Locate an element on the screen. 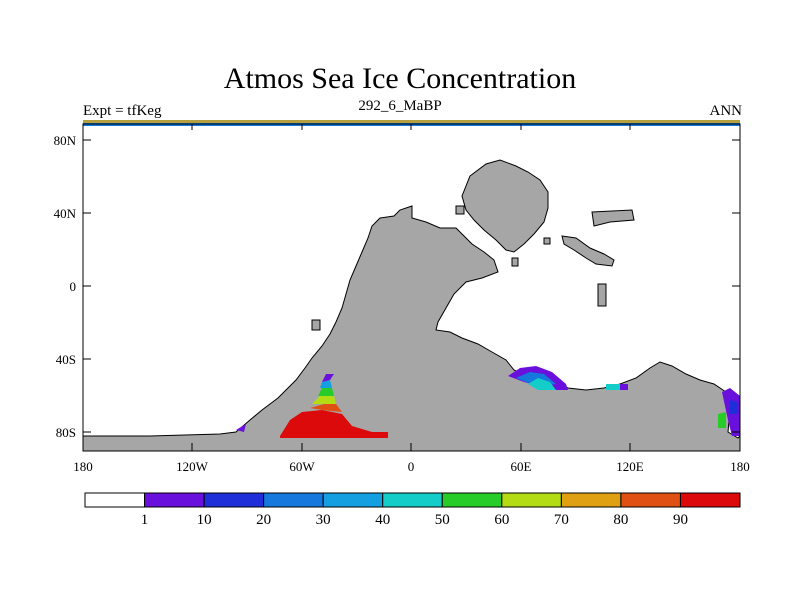  y-tick-label: 80S is located at coordinates (66, 432).